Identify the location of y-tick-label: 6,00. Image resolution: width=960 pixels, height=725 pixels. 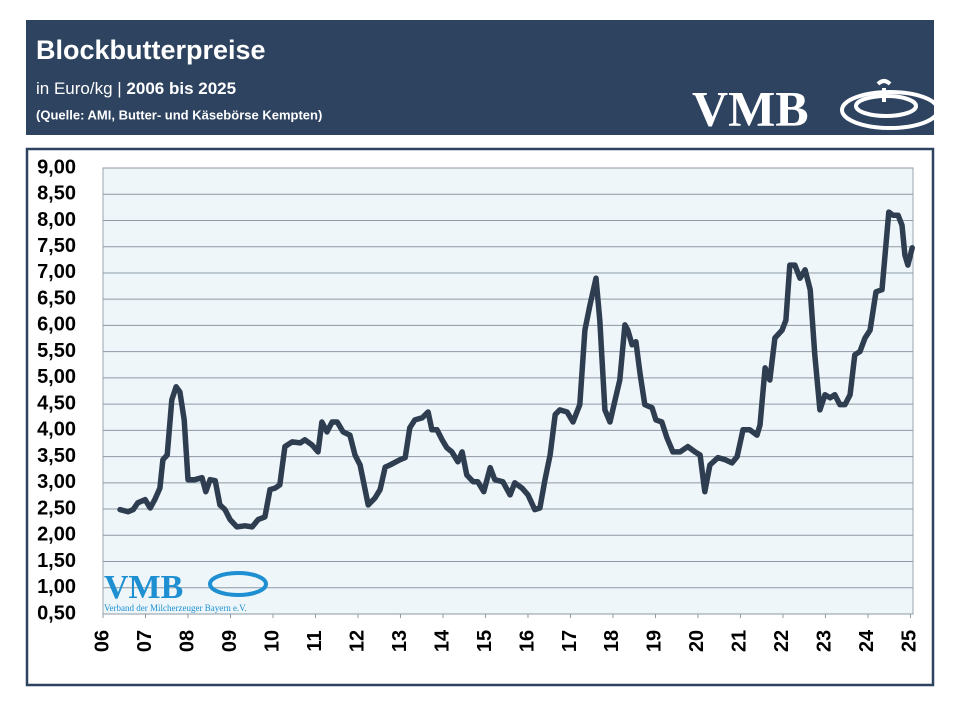
(56, 325).